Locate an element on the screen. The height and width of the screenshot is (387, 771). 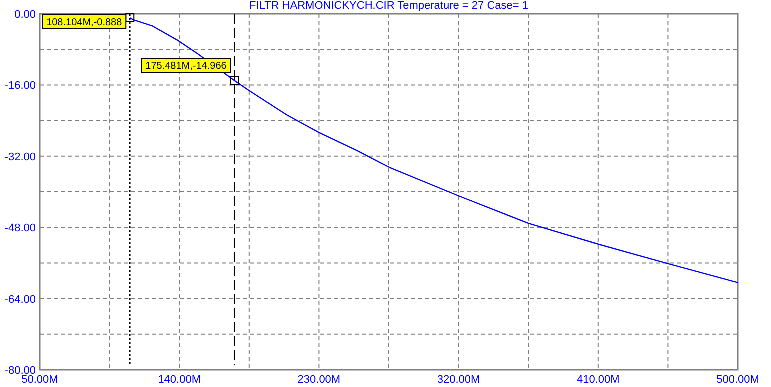
y-tick-label: -32.00 is located at coordinates (20, 157).